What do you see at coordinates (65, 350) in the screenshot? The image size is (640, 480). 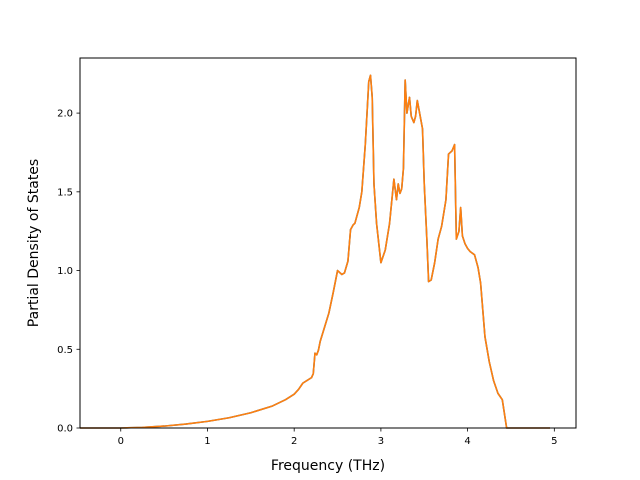 I see `y-tick-label: 0.5` at bounding box center [65, 350].